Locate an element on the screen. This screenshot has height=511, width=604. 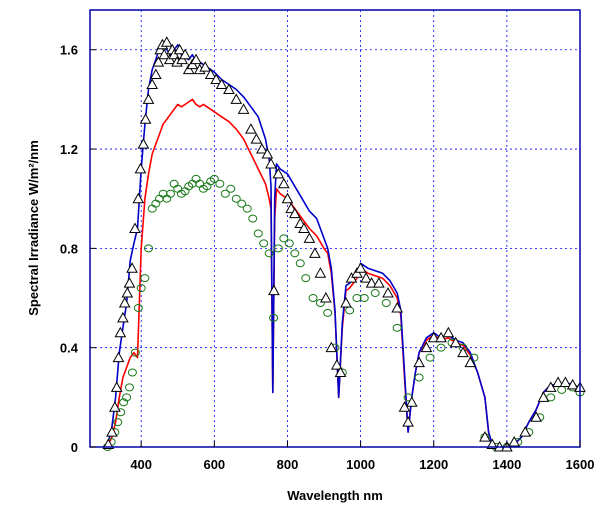
x-tick-label: 400 is located at coordinates (141, 464).